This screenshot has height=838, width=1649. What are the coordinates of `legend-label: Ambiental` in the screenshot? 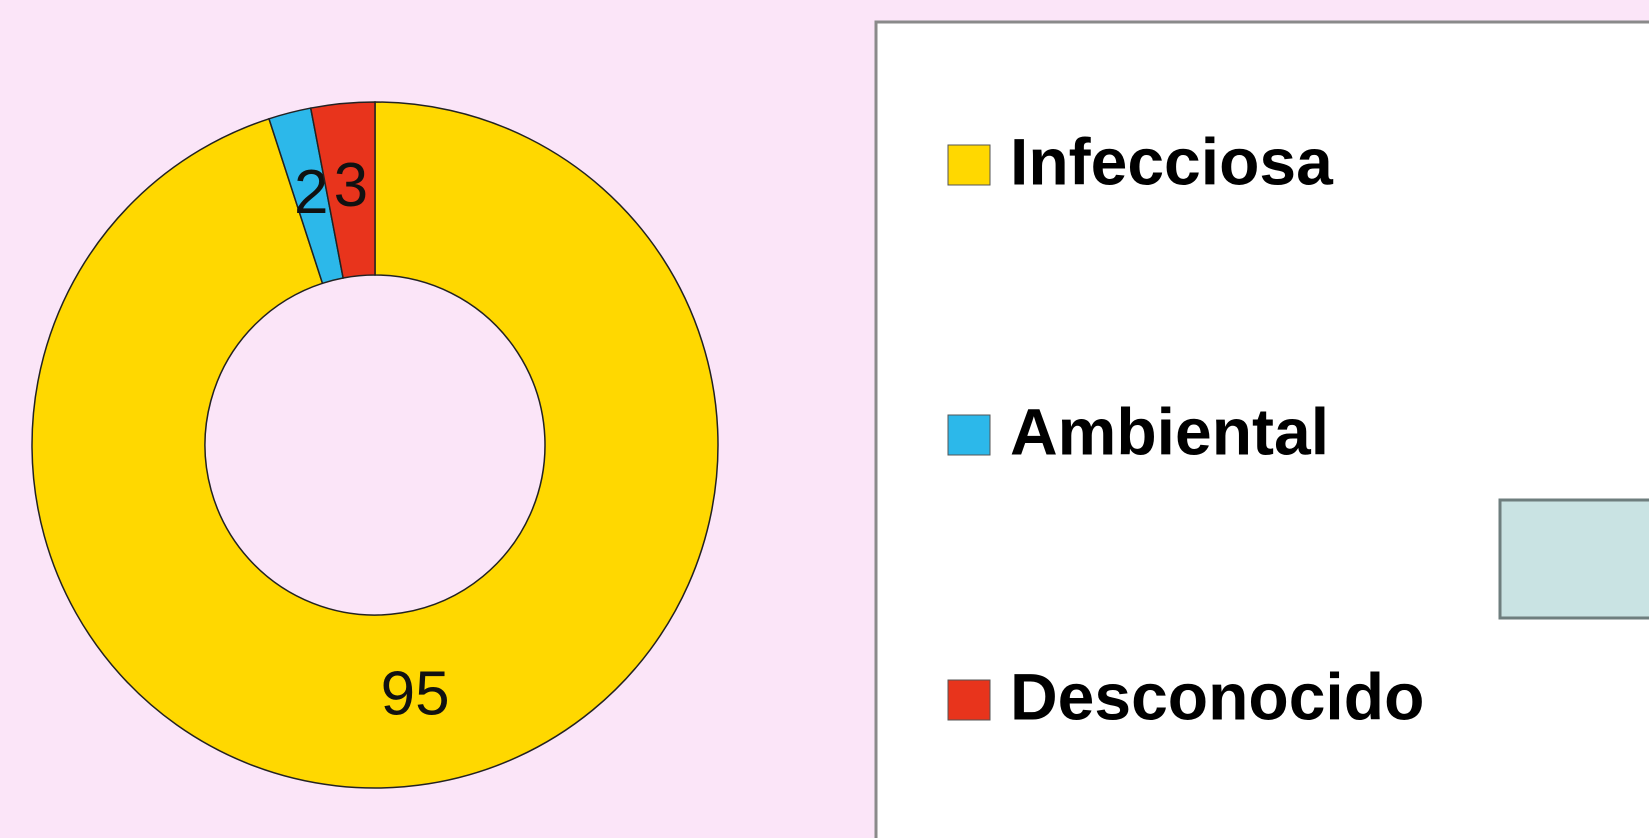 It's located at (1169, 431).